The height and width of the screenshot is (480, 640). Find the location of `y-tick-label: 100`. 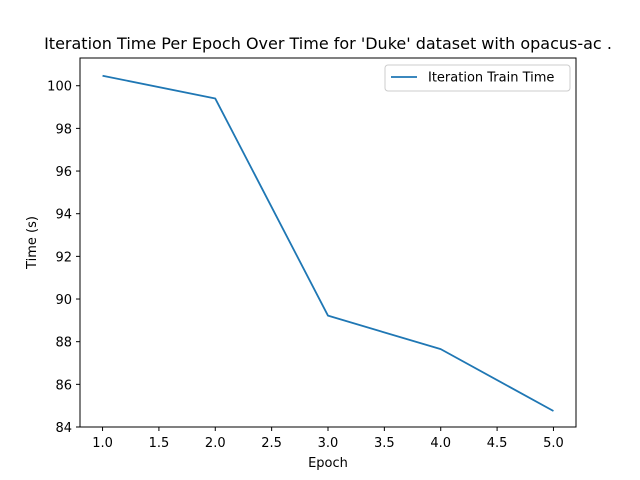

y-tick-label: 100 is located at coordinates (59, 87).